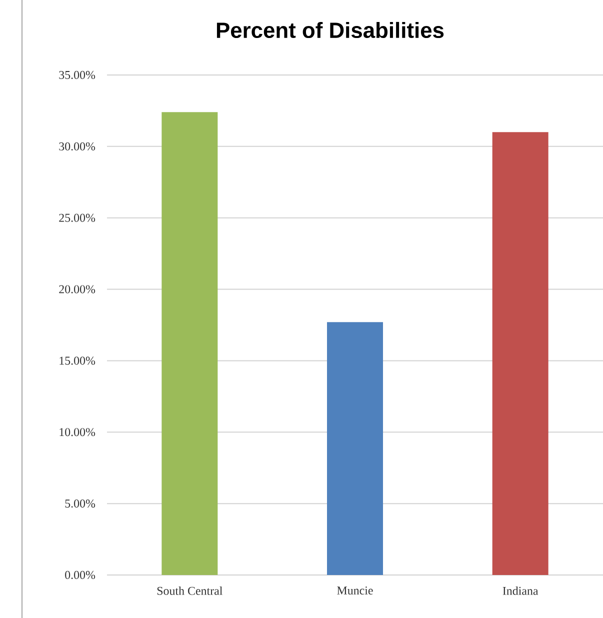 The image size is (603, 618). What do you see at coordinates (78, 432) in the screenshot?
I see `y-tick-label: 10.00%` at bounding box center [78, 432].